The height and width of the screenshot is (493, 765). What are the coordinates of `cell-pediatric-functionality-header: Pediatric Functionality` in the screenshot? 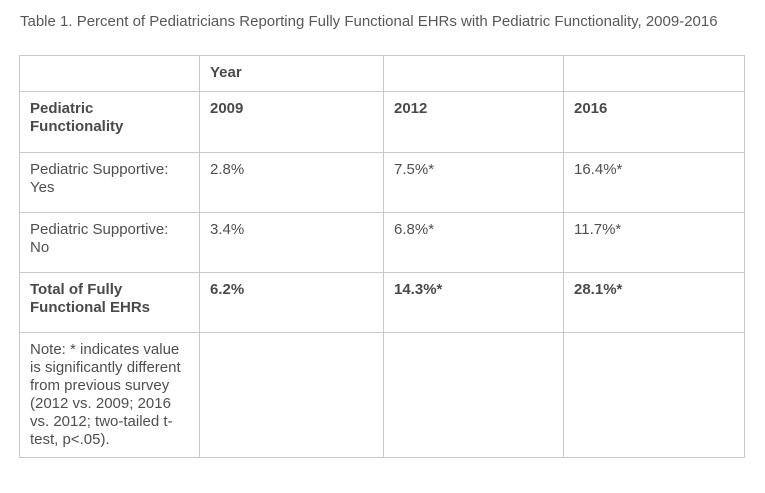 It's located at (109, 122).